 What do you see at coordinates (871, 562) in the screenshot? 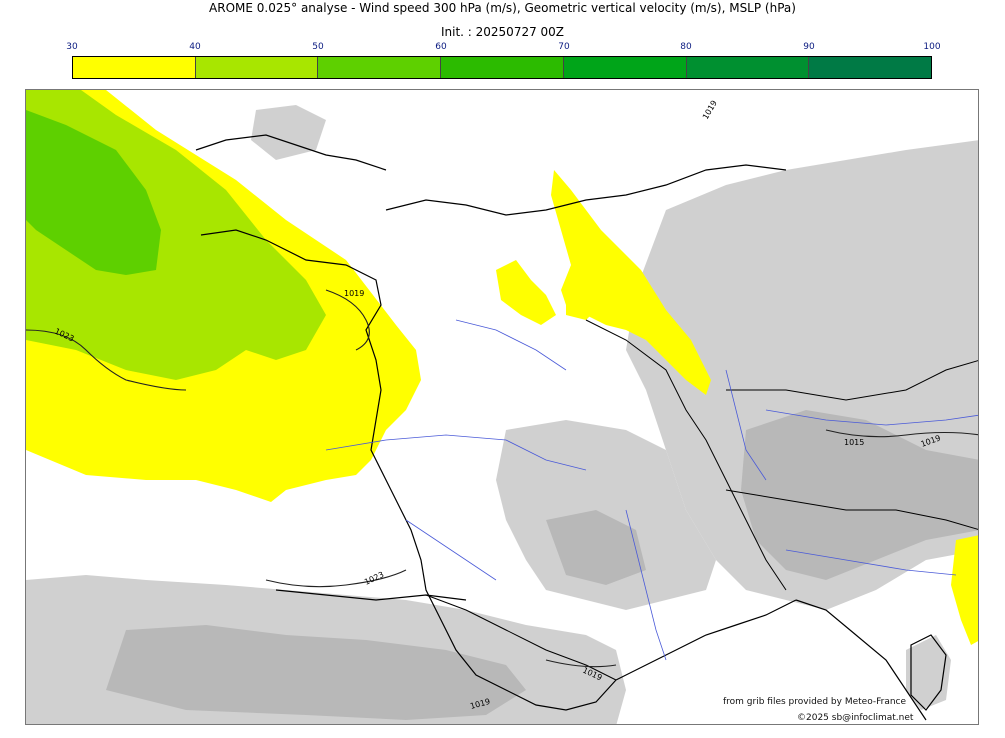
I see `river-po` at bounding box center [871, 562].